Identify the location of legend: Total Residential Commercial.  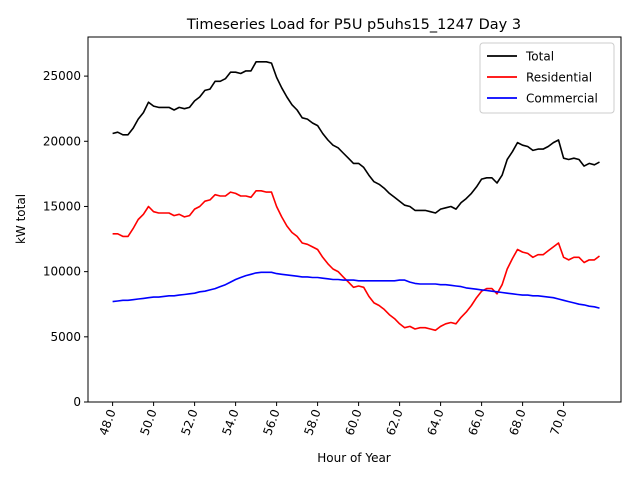
(547, 78).